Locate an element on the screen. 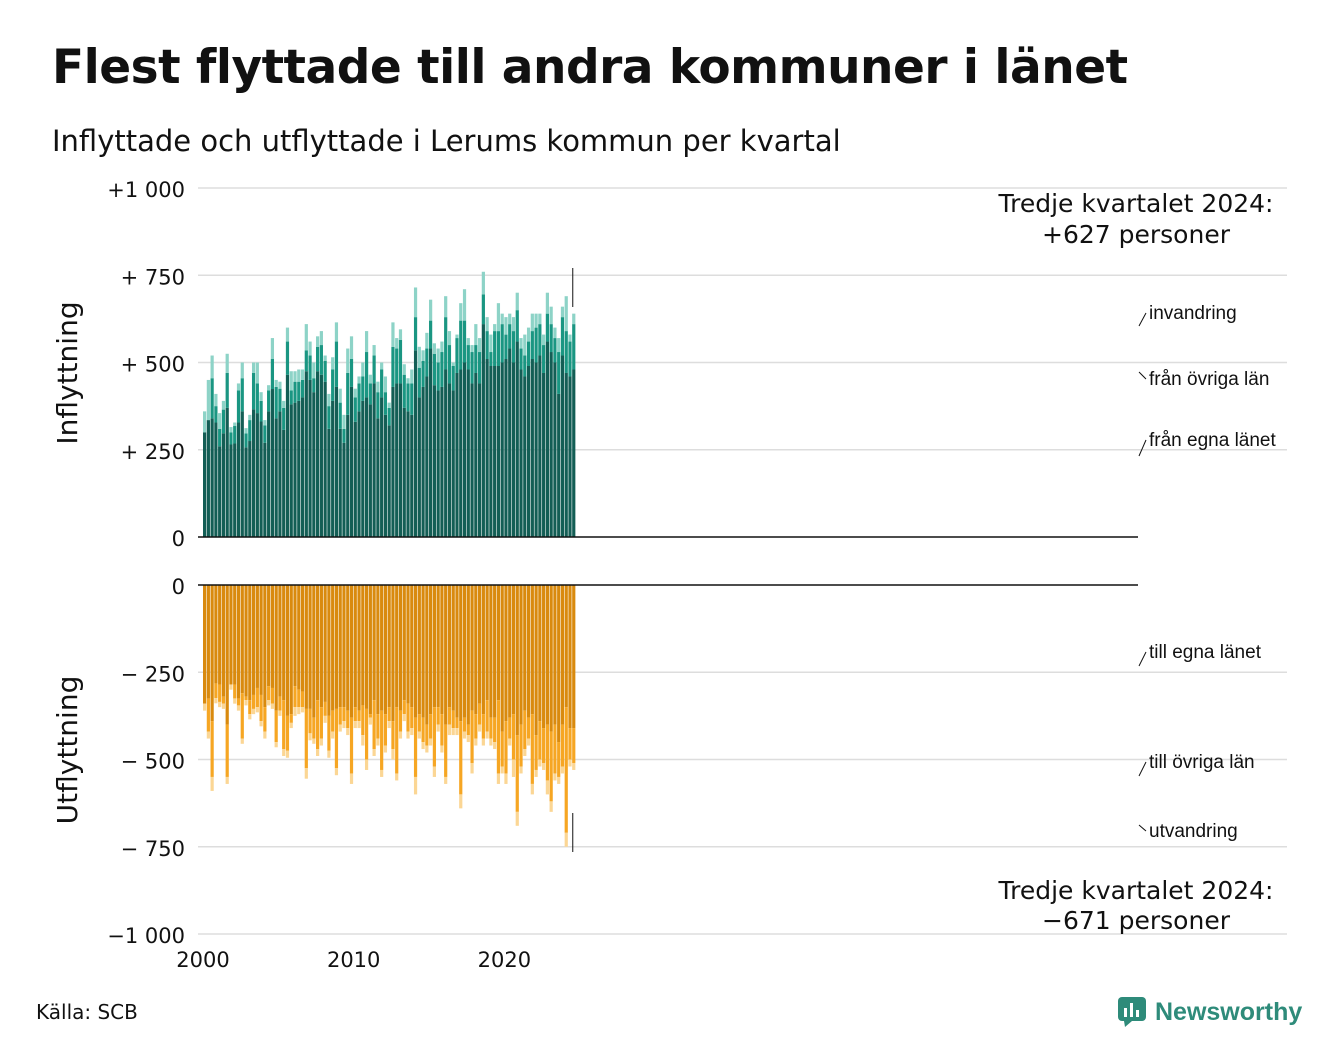 The height and width of the screenshot is (1060, 1340). bar-chart-speech-bubble-icon is located at coordinates (1132, 1012).